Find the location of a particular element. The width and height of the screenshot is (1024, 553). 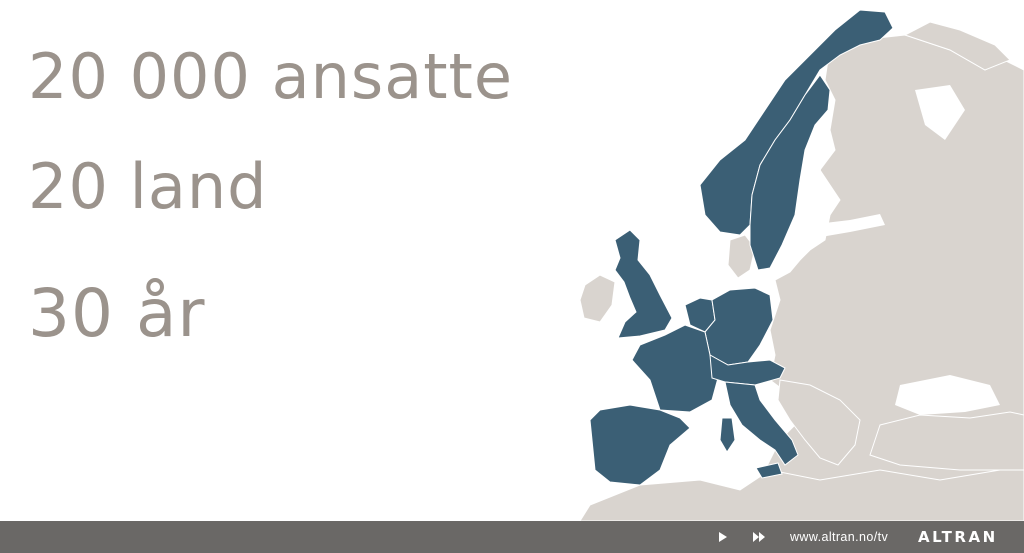

stat-employees: 20 000 ansatte is located at coordinates (270, 76).